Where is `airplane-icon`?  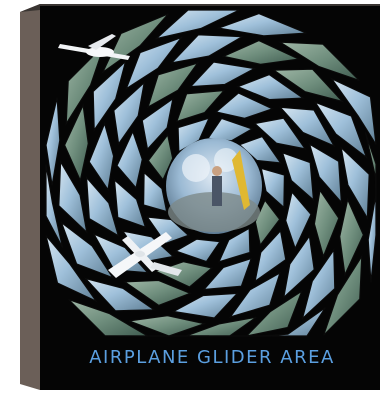 airplane-icon is located at coordinates (145, 255).